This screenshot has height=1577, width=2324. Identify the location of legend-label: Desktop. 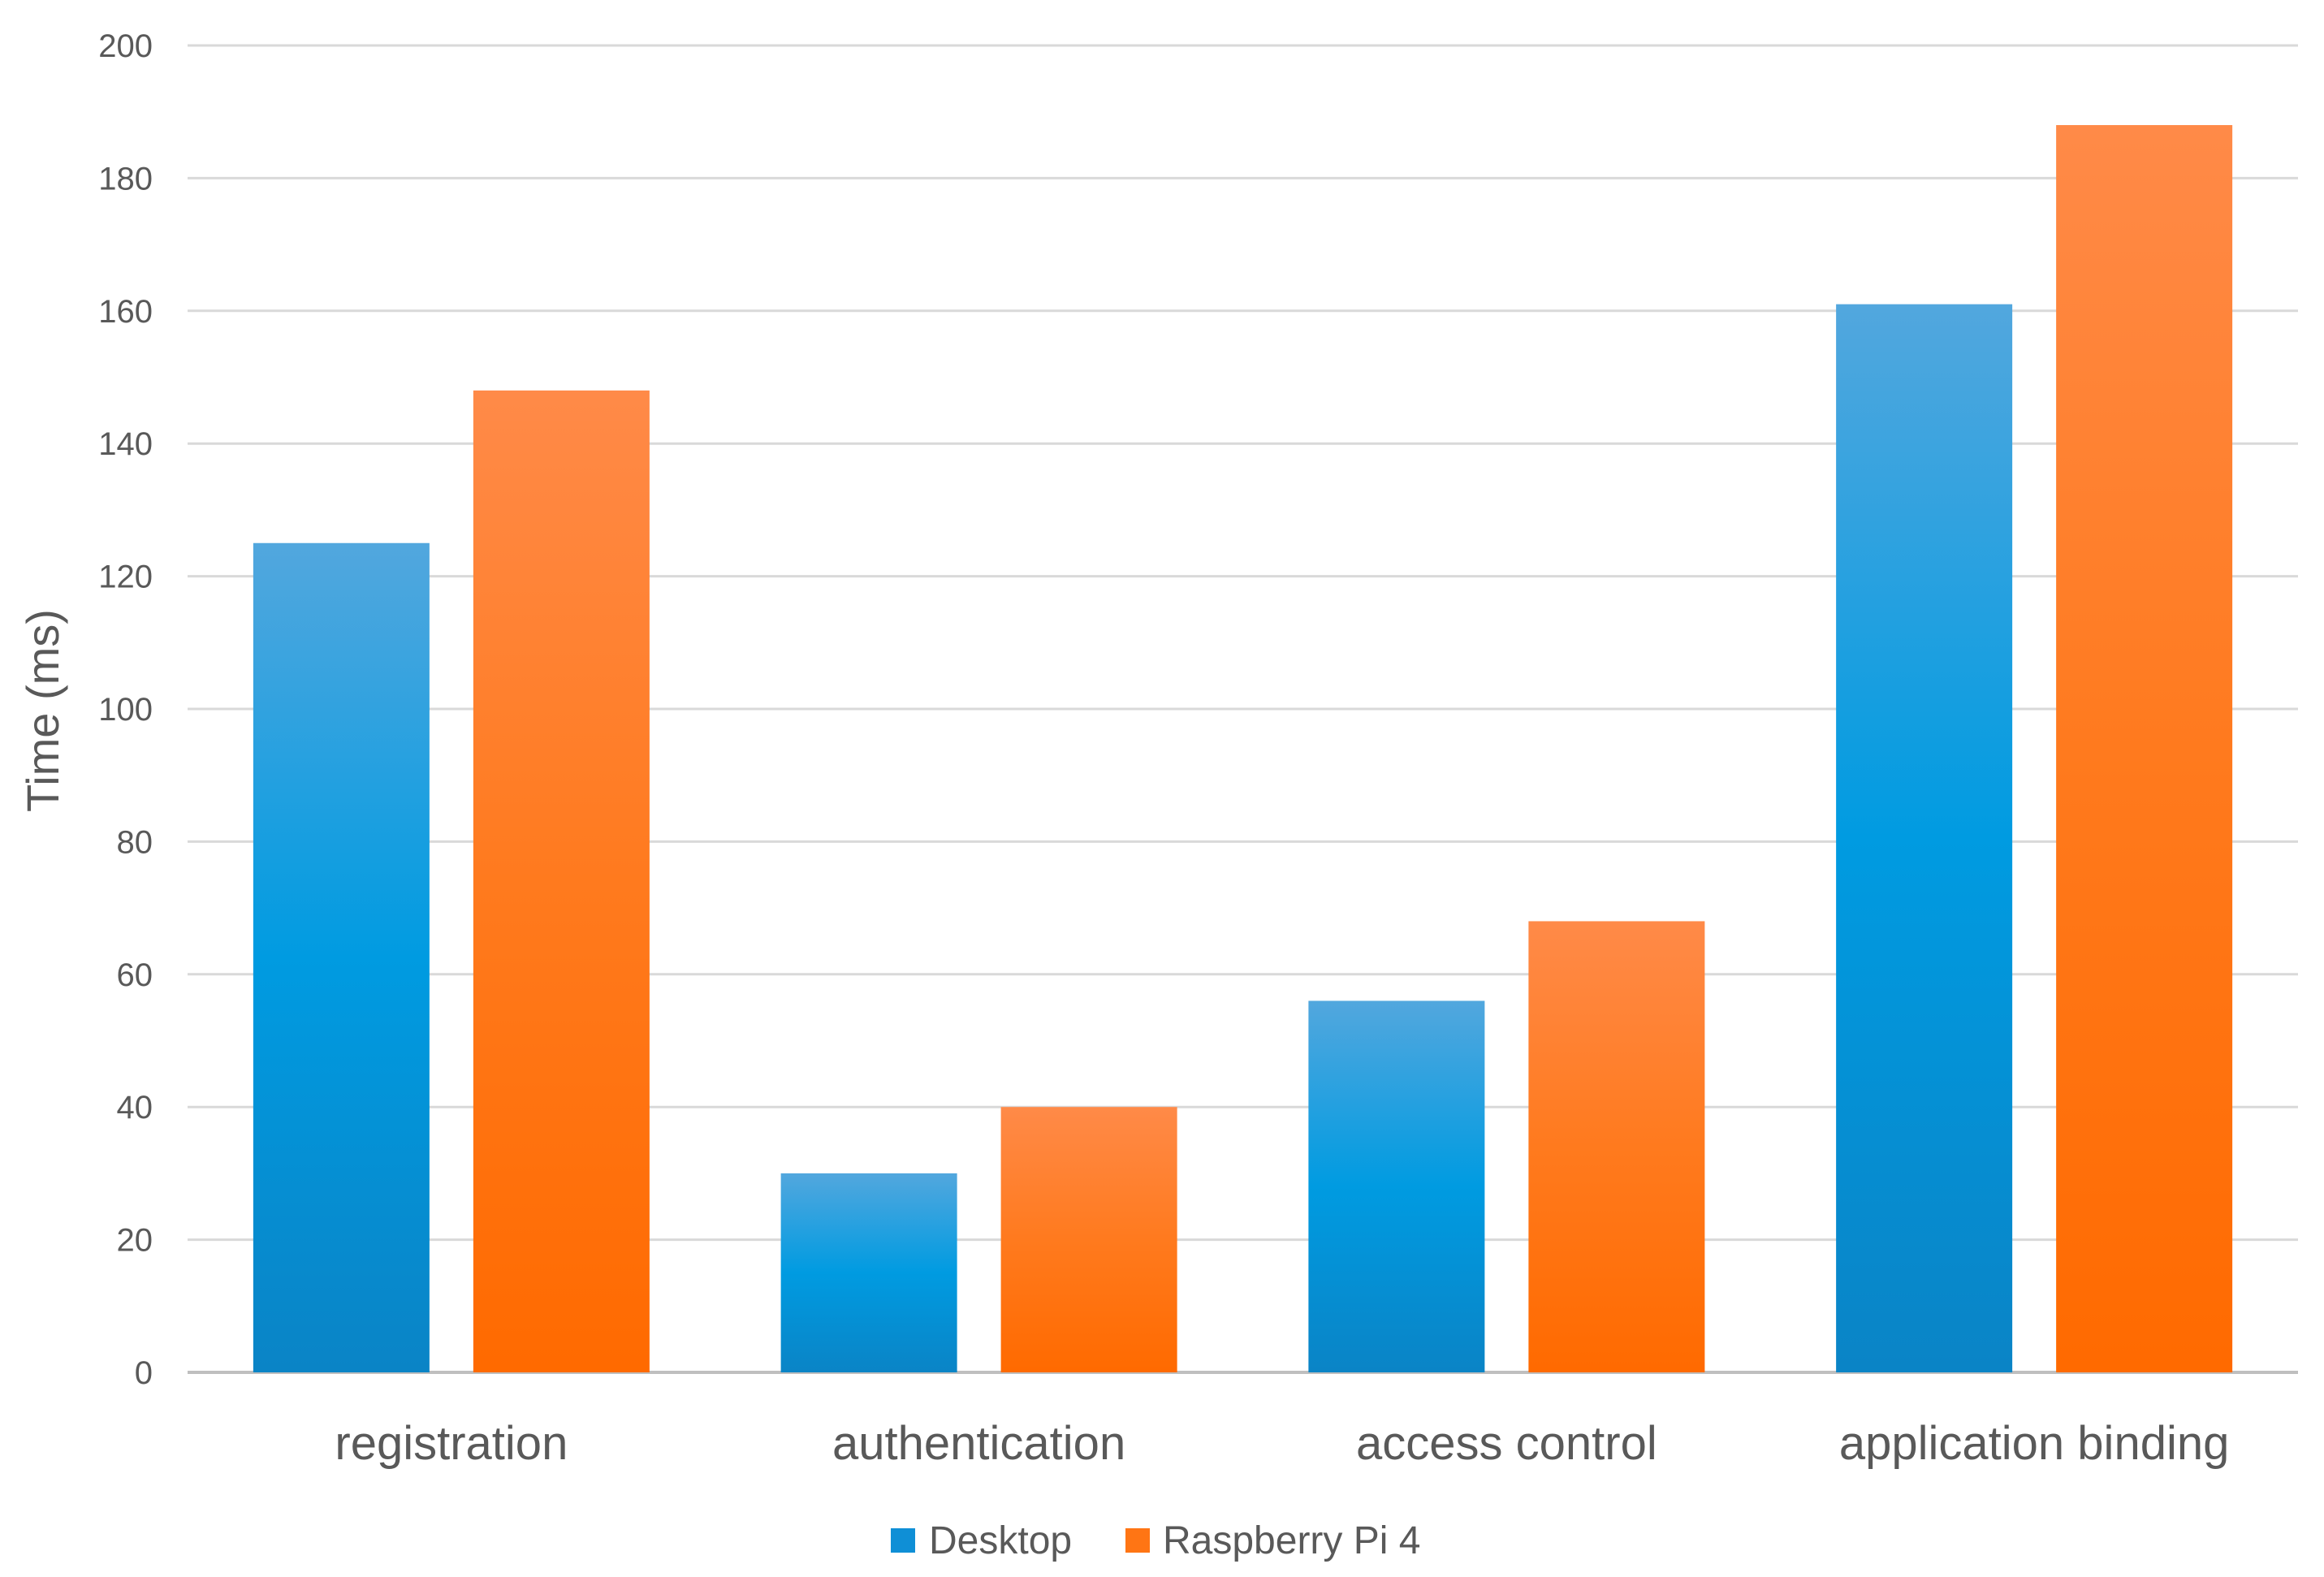
(1000, 1540).